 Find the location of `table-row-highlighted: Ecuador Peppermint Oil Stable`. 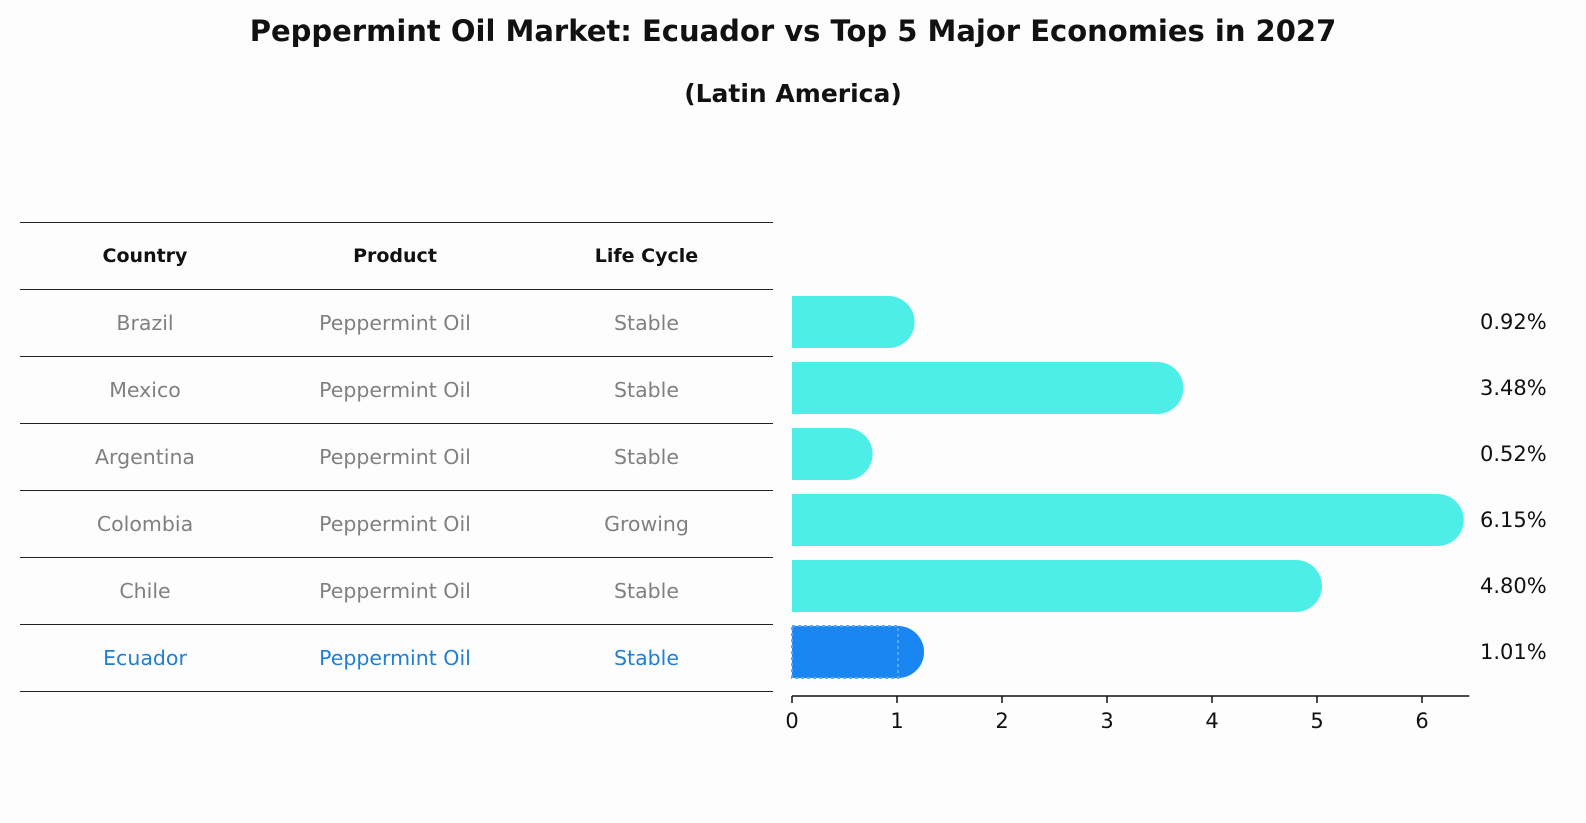

table-row-highlighted: Ecuador Peppermint Oil Stable is located at coordinates (396, 658).